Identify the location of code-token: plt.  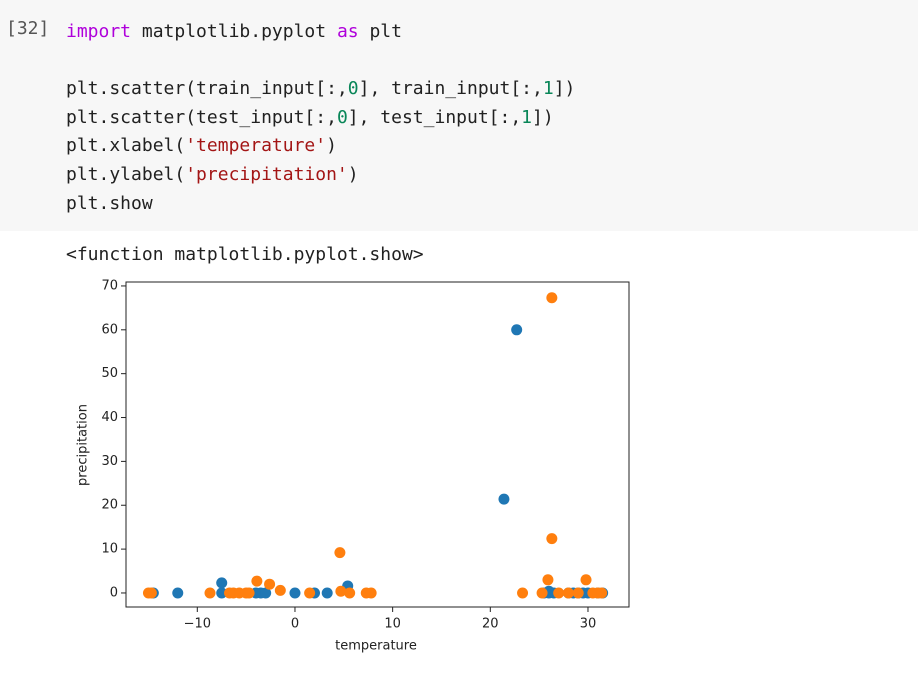
(380, 31).